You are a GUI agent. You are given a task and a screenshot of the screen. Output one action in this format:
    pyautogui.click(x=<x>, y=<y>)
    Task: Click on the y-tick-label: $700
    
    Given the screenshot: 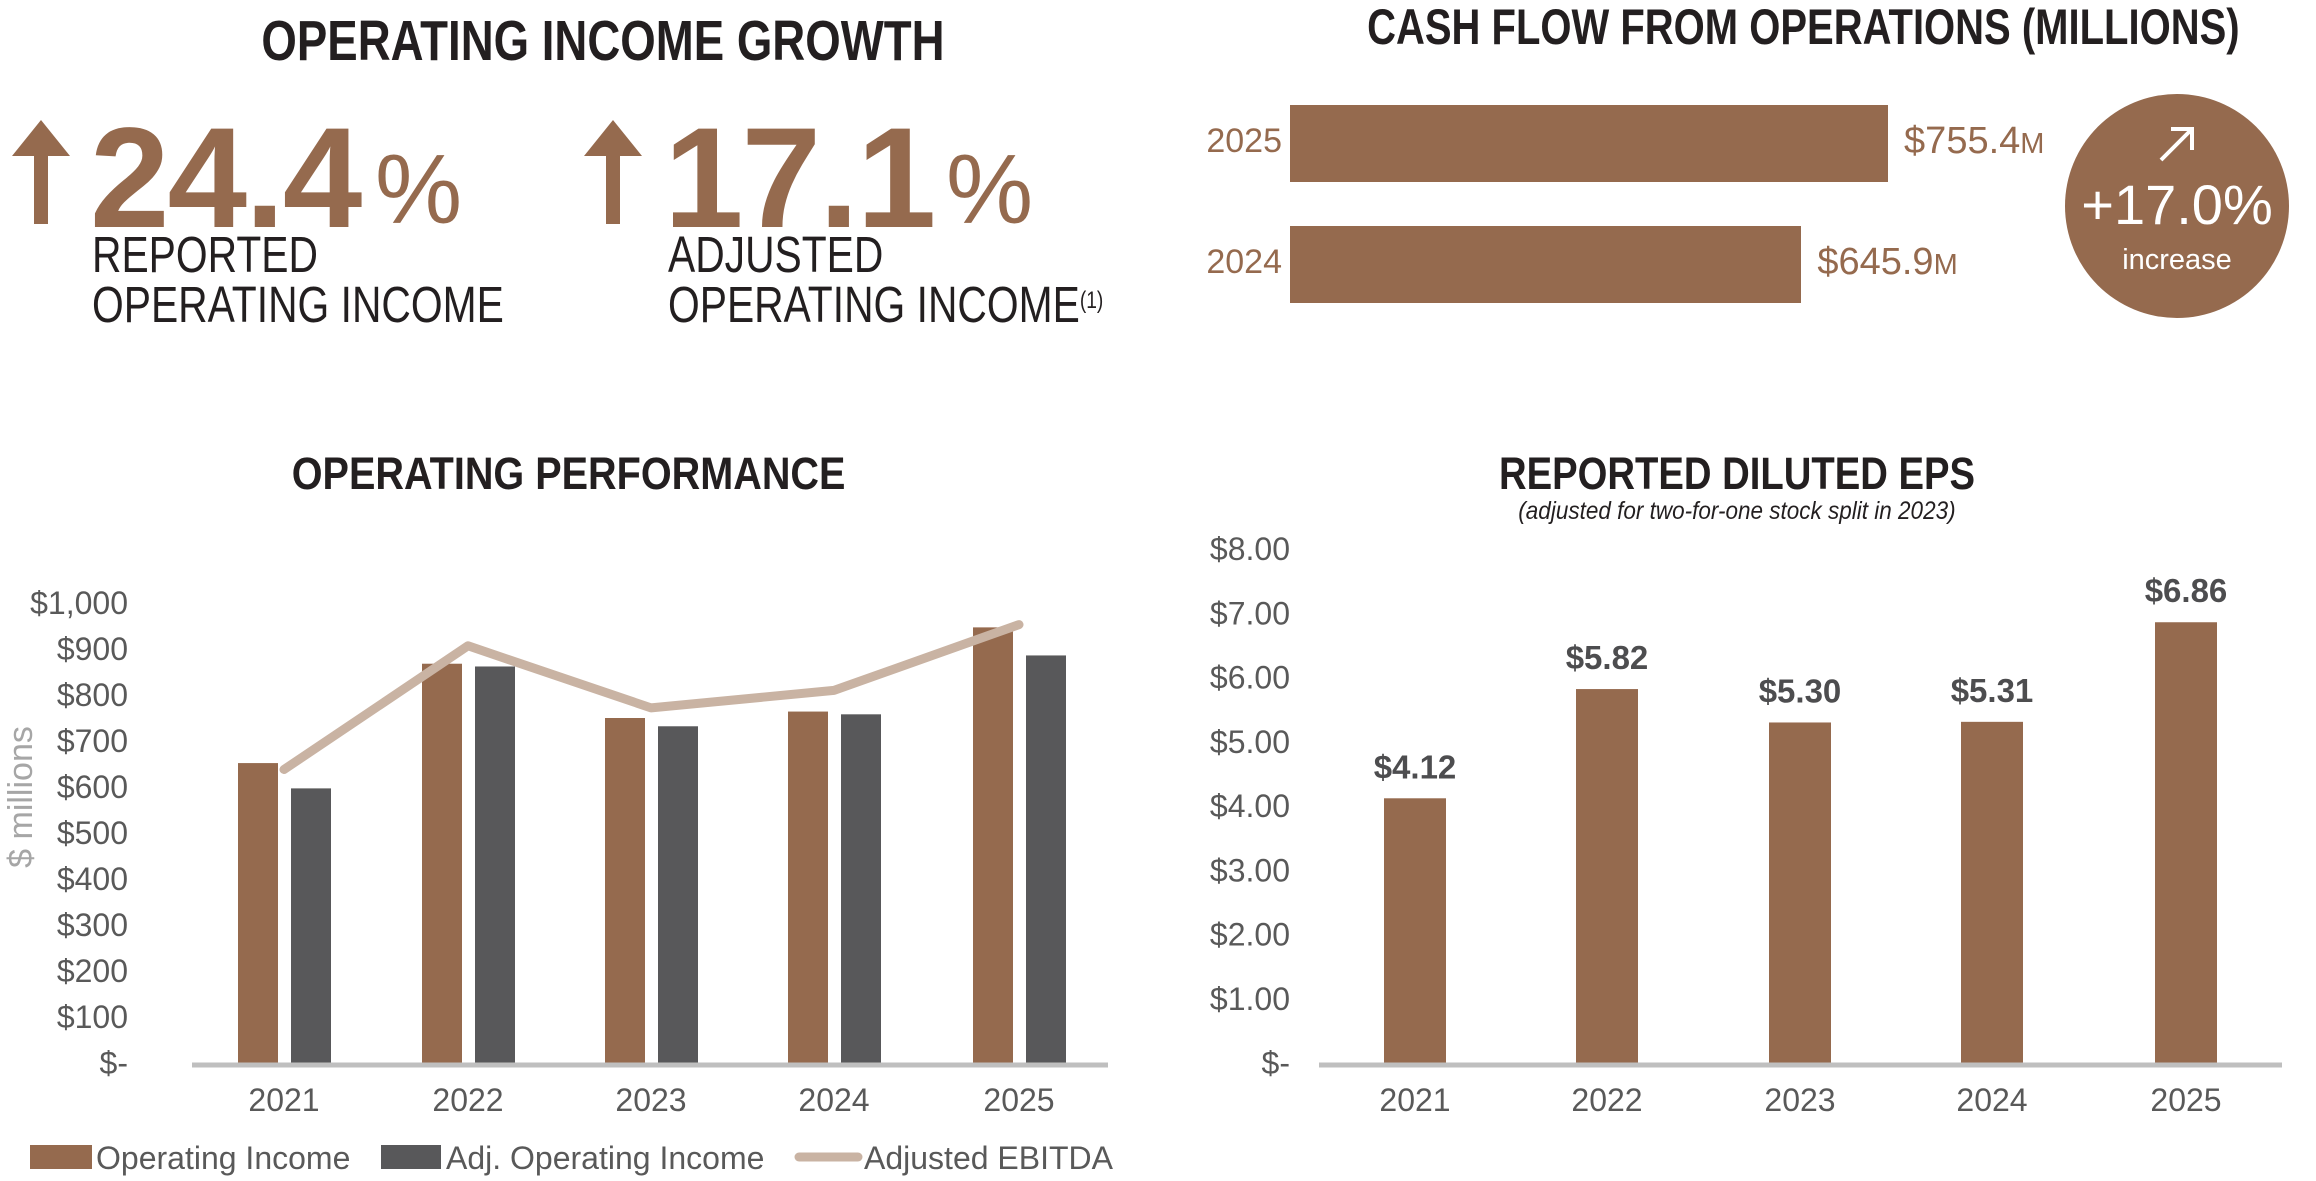 What is the action you would take?
    pyautogui.click(x=92, y=741)
    